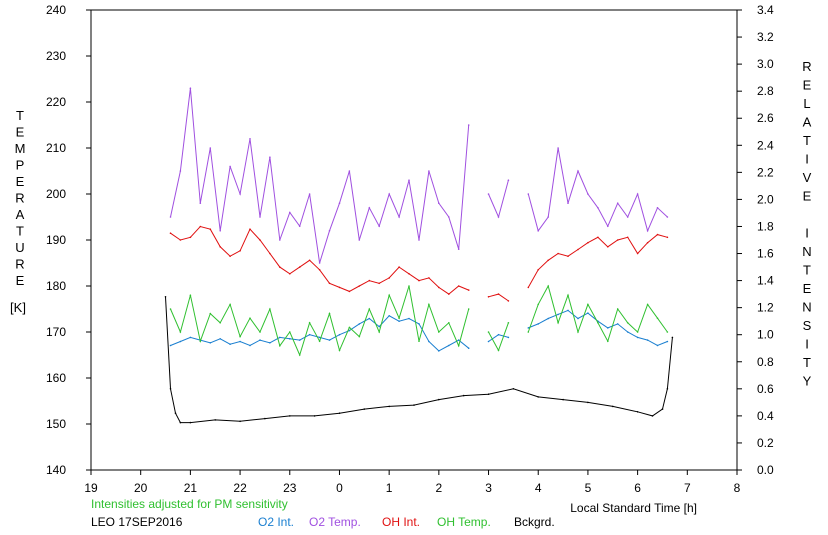 The image size is (828, 535). What do you see at coordinates (538, 488) in the screenshot?
I see `x-tick-label: 4` at bounding box center [538, 488].